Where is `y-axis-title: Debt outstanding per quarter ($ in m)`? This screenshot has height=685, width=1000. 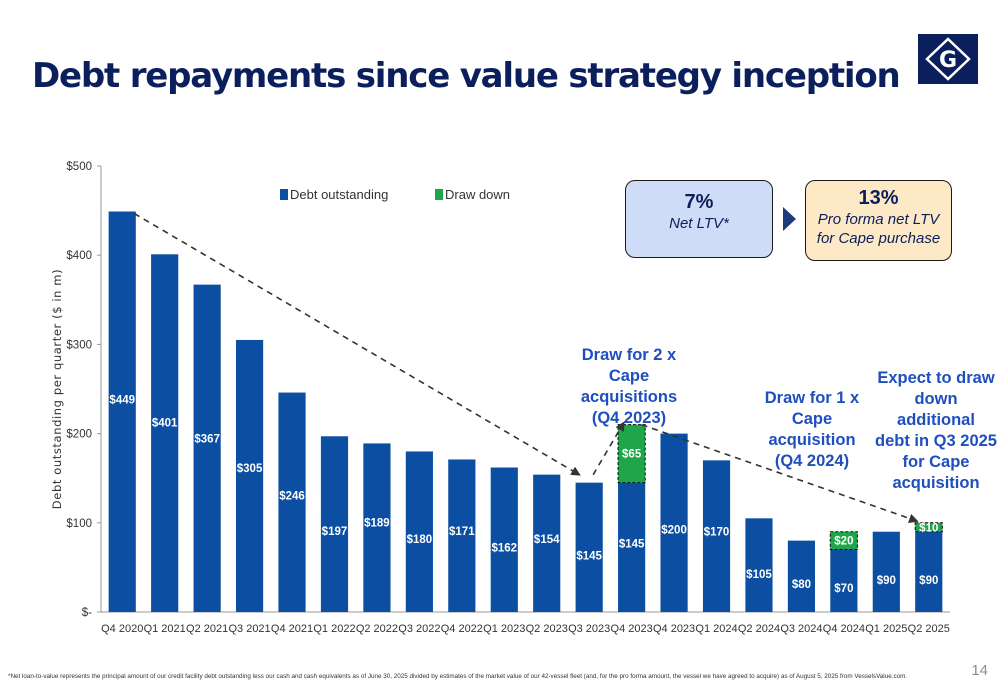
y-axis-title: Debt outstanding per quarter ($ in m) is located at coordinates (57, 389).